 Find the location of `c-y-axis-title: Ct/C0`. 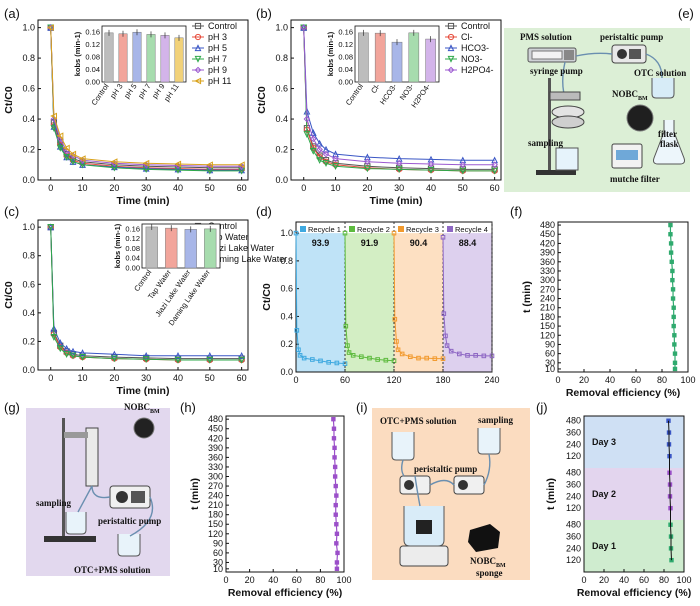

c-y-axis-title: Ct/C0 is located at coordinates (9, 295).